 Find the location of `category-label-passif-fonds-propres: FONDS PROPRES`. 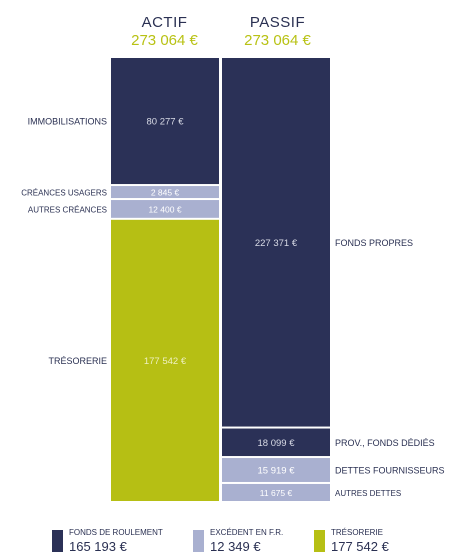

category-label-passif-fonds-propres: FONDS PROPRES is located at coordinates (374, 243).